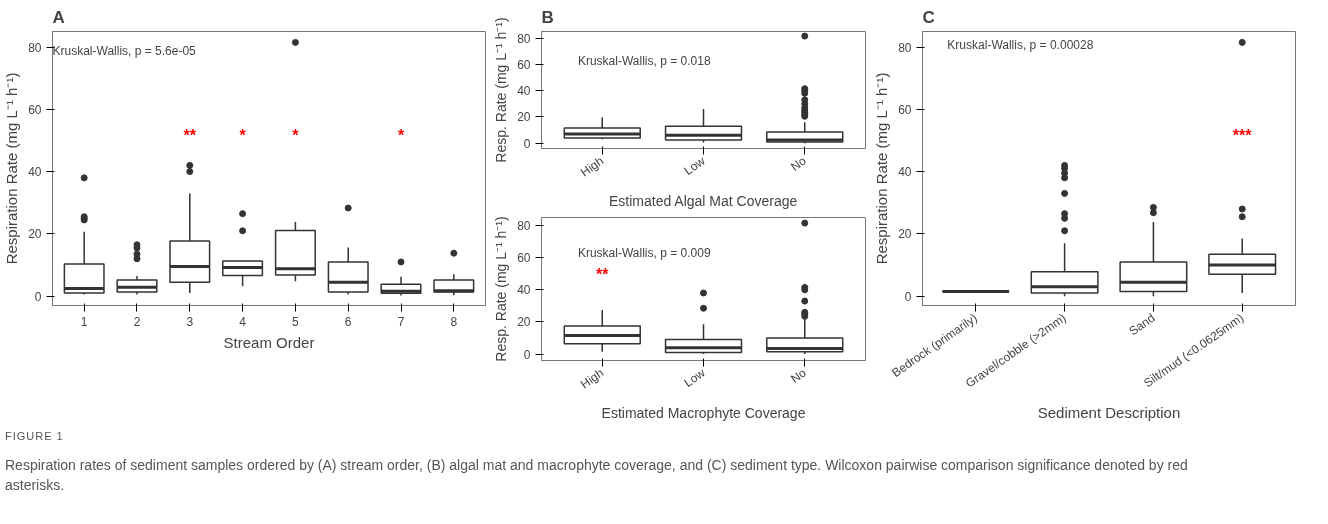  I want to click on annotation: ***, so click(1242, 136).